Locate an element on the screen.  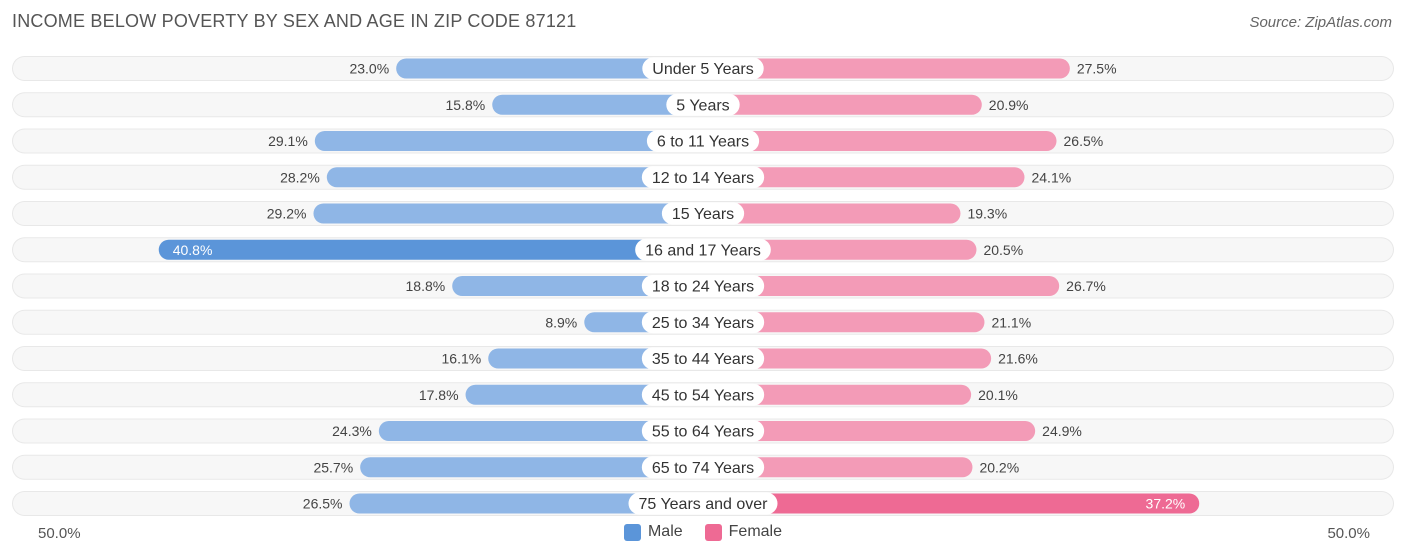
axis-right-label: 50.0% is located at coordinates (1348, 533).